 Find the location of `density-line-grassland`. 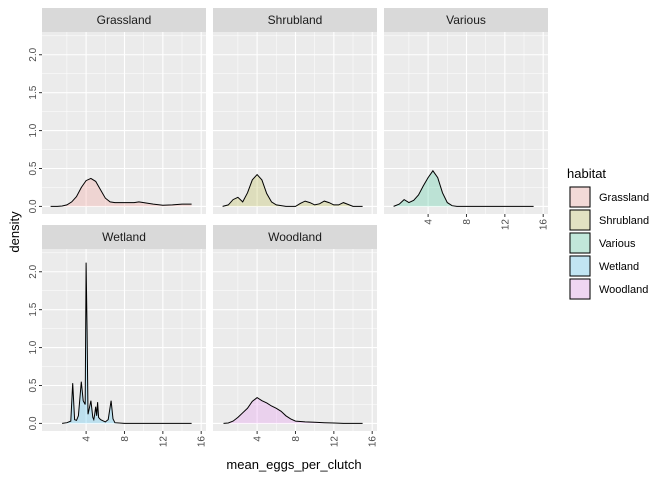

density-line-grassland is located at coordinates (121, 192).